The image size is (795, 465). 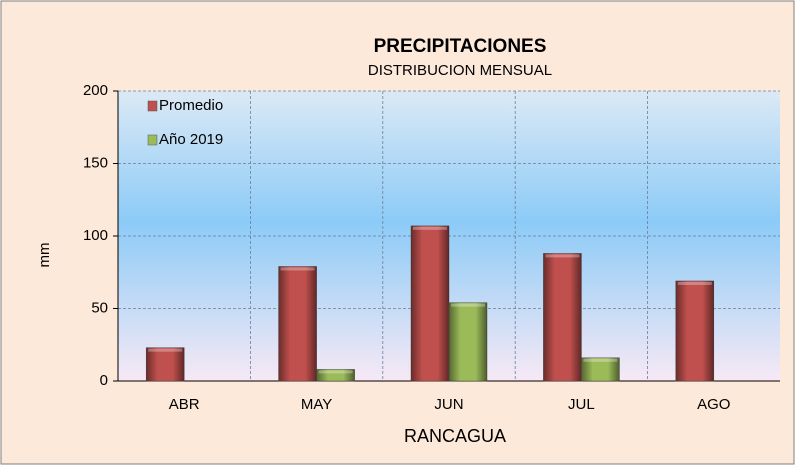 I want to click on y-axis-label: mm, so click(x=44, y=255).